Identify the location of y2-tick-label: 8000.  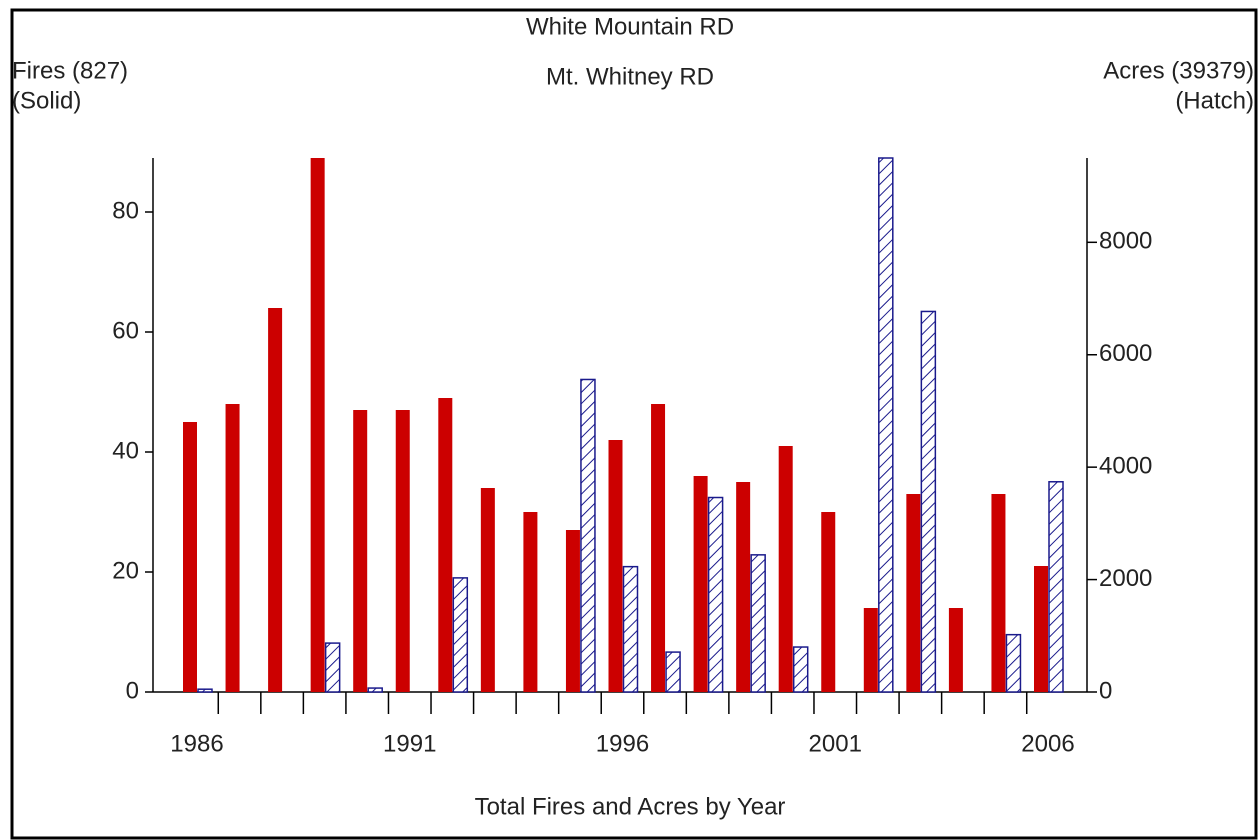
(1125, 241).